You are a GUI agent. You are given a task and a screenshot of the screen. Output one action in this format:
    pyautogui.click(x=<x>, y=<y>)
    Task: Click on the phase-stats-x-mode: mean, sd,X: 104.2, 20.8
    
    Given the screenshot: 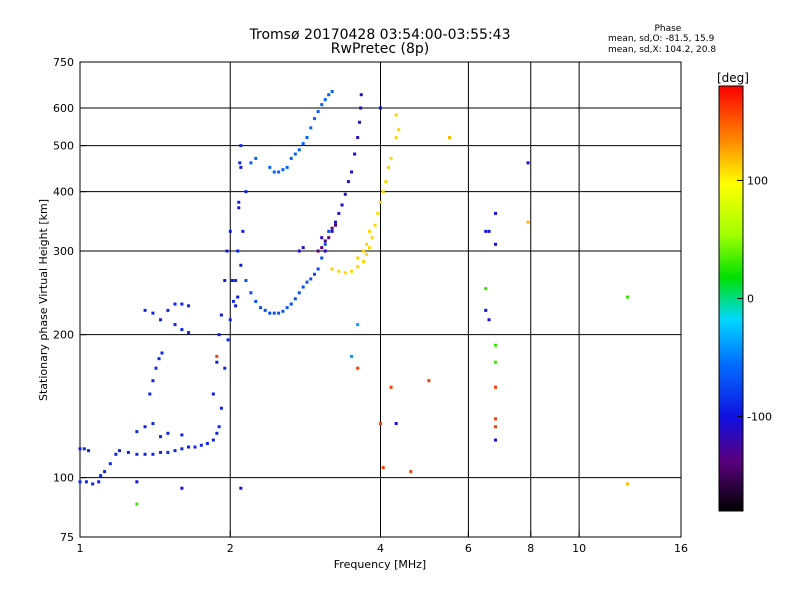 What is the action you would take?
    pyautogui.click(x=662, y=50)
    